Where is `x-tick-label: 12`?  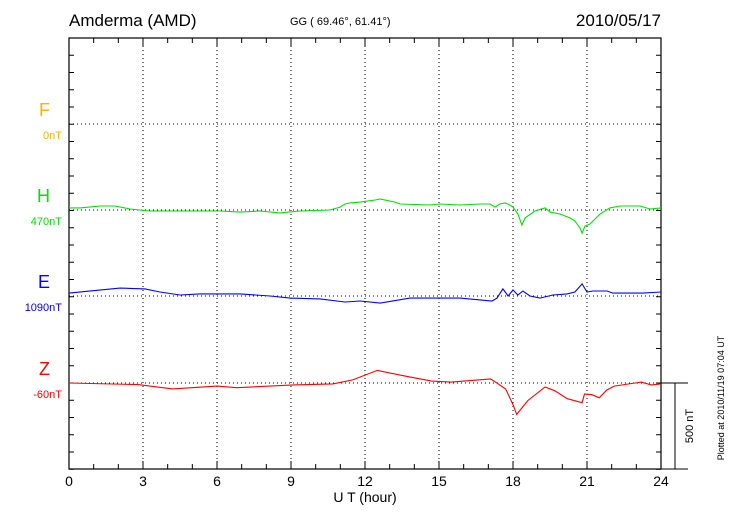
x-tick-label: 12 is located at coordinates (365, 481).